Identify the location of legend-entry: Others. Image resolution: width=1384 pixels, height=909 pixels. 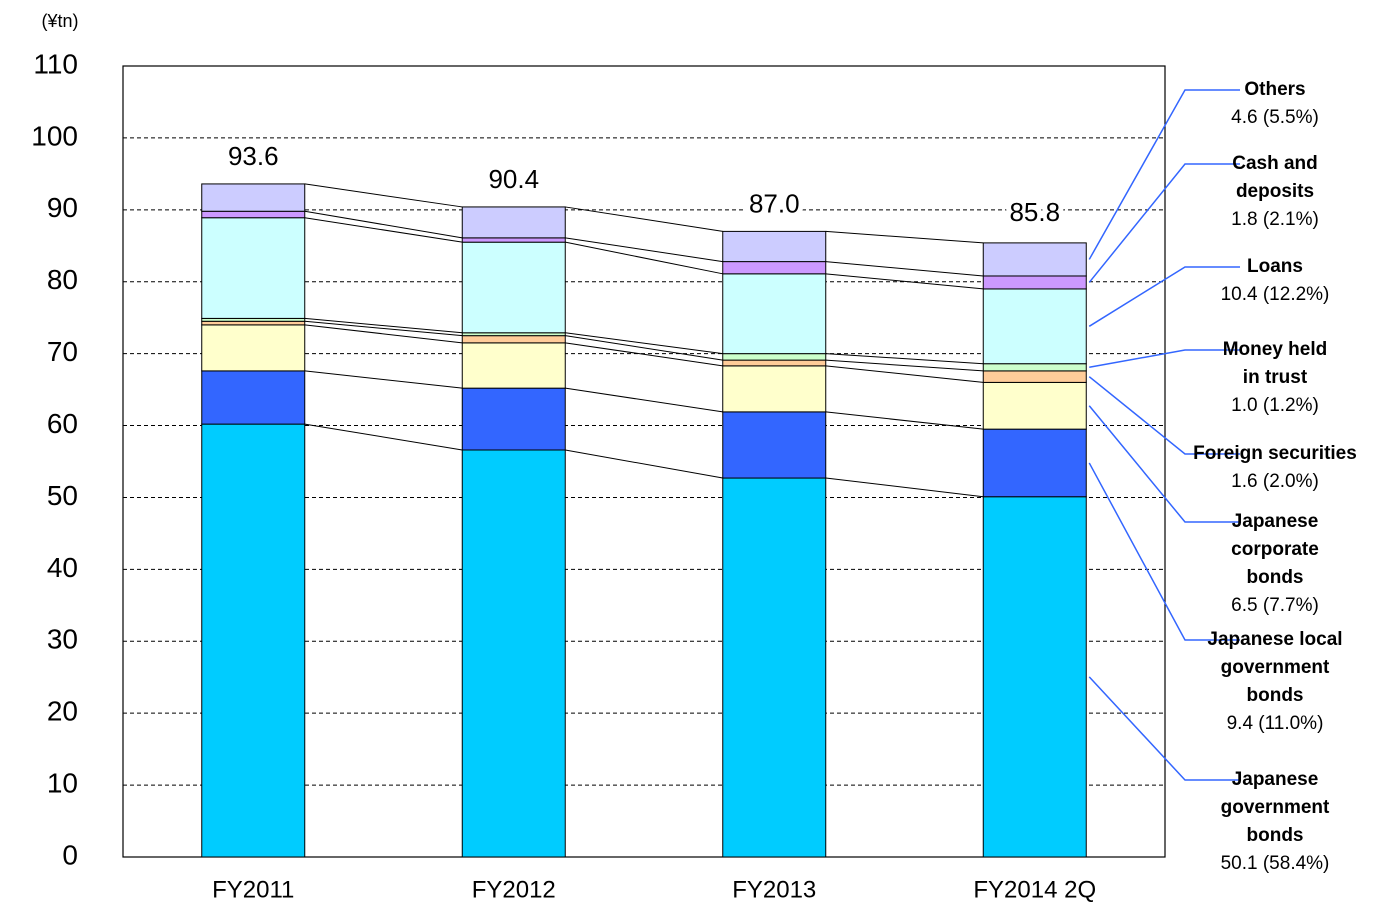
(1275, 89).